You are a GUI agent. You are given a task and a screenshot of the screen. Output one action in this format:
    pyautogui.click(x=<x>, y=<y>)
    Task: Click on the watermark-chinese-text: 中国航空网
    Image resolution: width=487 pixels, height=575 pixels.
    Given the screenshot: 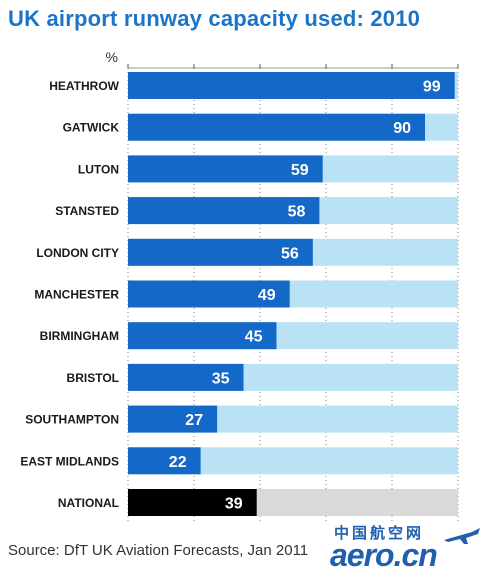 What is the action you would take?
    pyautogui.click(x=379, y=533)
    